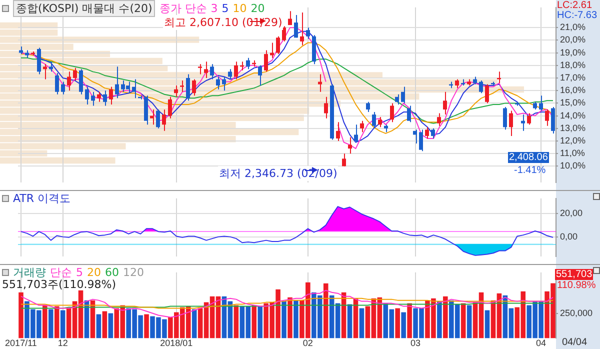 The height and width of the screenshot is (349, 600). I want to click on annotation: 2,408.06, so click(528, 157).